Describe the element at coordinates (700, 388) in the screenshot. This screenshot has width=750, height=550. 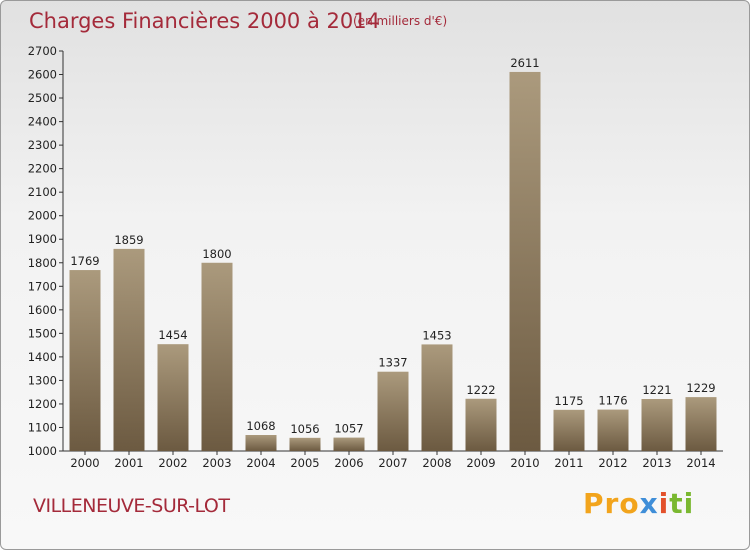
I see `bar-value-label: 1229` at that location.